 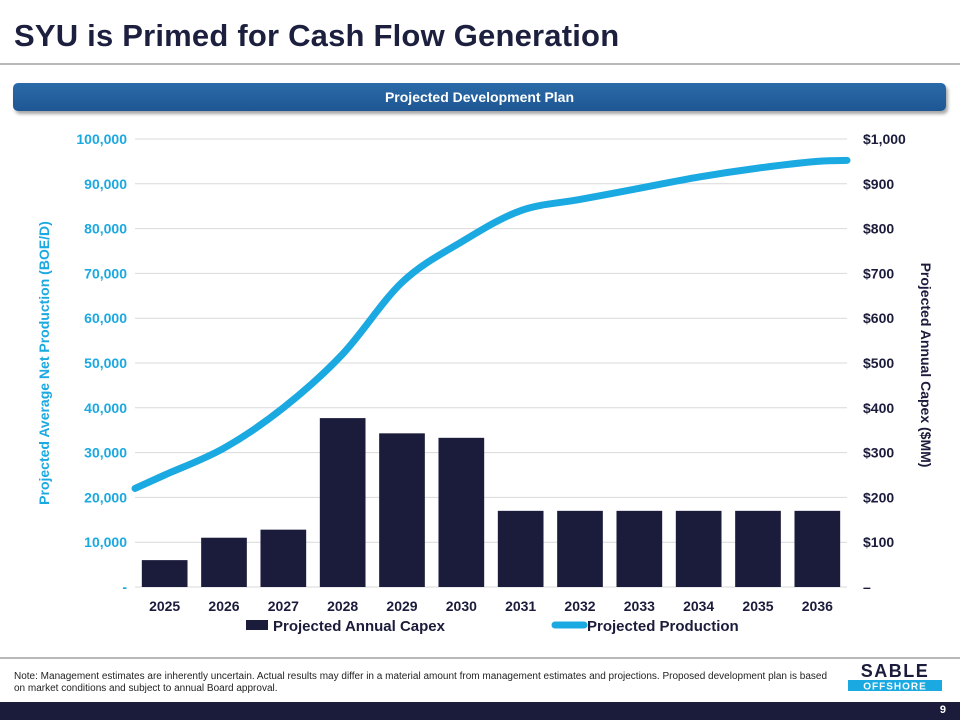 What do you see at coordinates (663, 626) in the screenshot?
I see `legend-label-production: Projected Production` at bounding box center [663, 626].